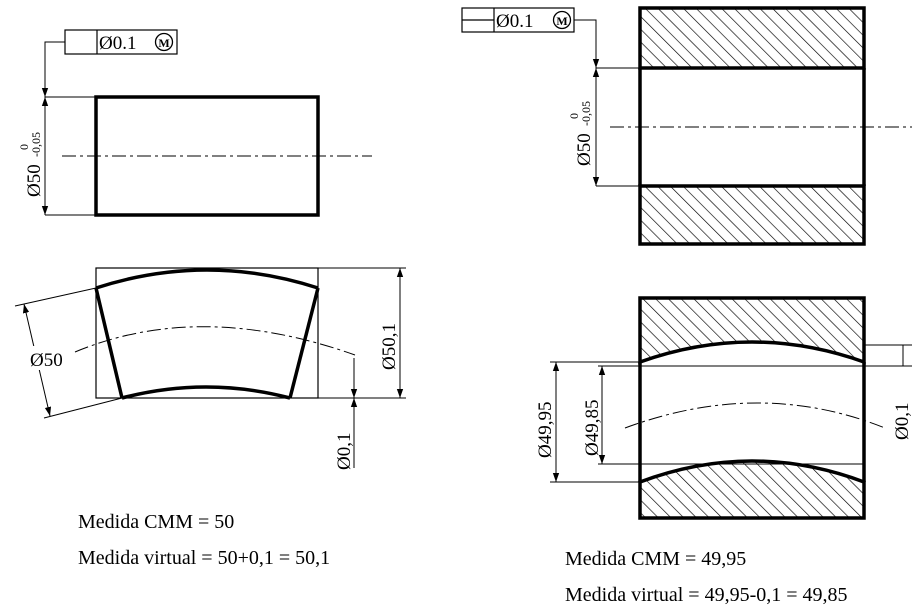 This screenshot has height=615, width=912. I want to click on virtual-diameter-label: Ø49,85, so click(592, 428).